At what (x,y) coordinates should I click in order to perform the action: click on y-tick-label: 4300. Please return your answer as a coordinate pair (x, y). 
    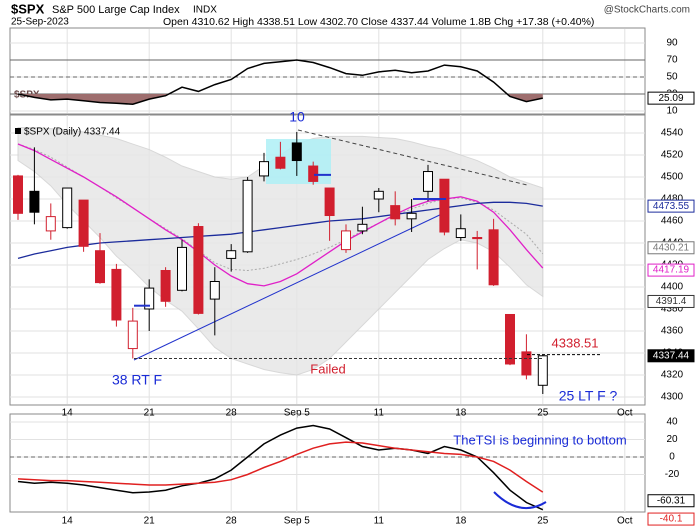
    Looking at the image, I should click on (672, 397).